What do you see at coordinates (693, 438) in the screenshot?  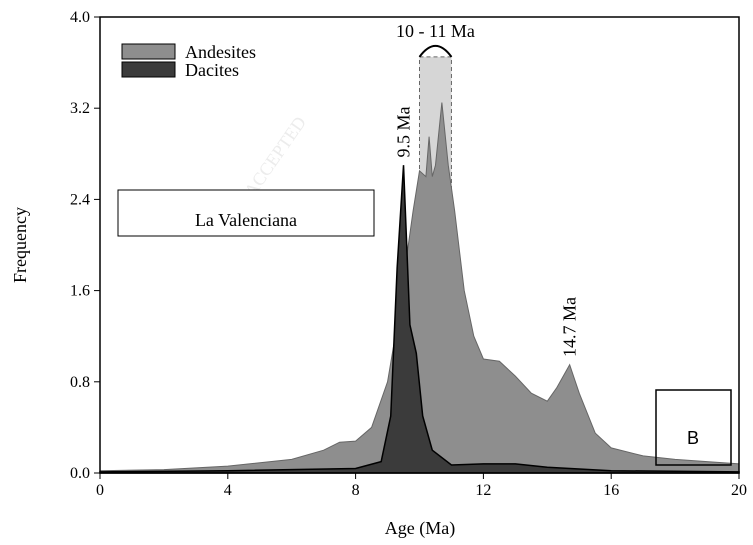 I see `panel-label: B` at bounding box center [693, 438].